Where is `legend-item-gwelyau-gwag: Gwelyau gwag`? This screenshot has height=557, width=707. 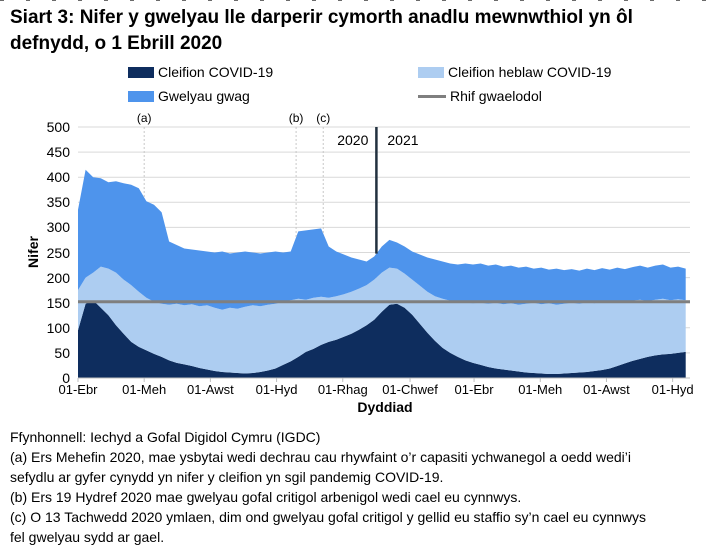 legend-item-gwelyau-gwag: Gwelyau gwag is located at coordinates (189, 96).